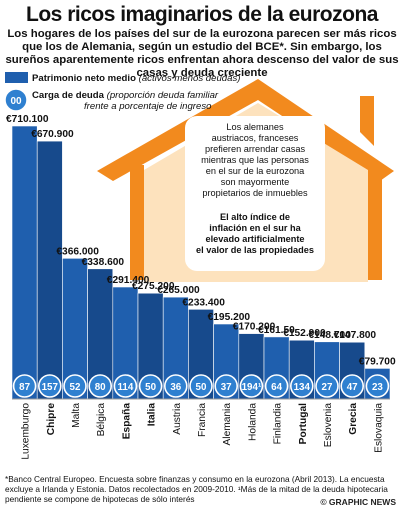 Image resolution: width=404 pixels, height=509 pixels. I want to click on house-wall-right, so click(375, 222).